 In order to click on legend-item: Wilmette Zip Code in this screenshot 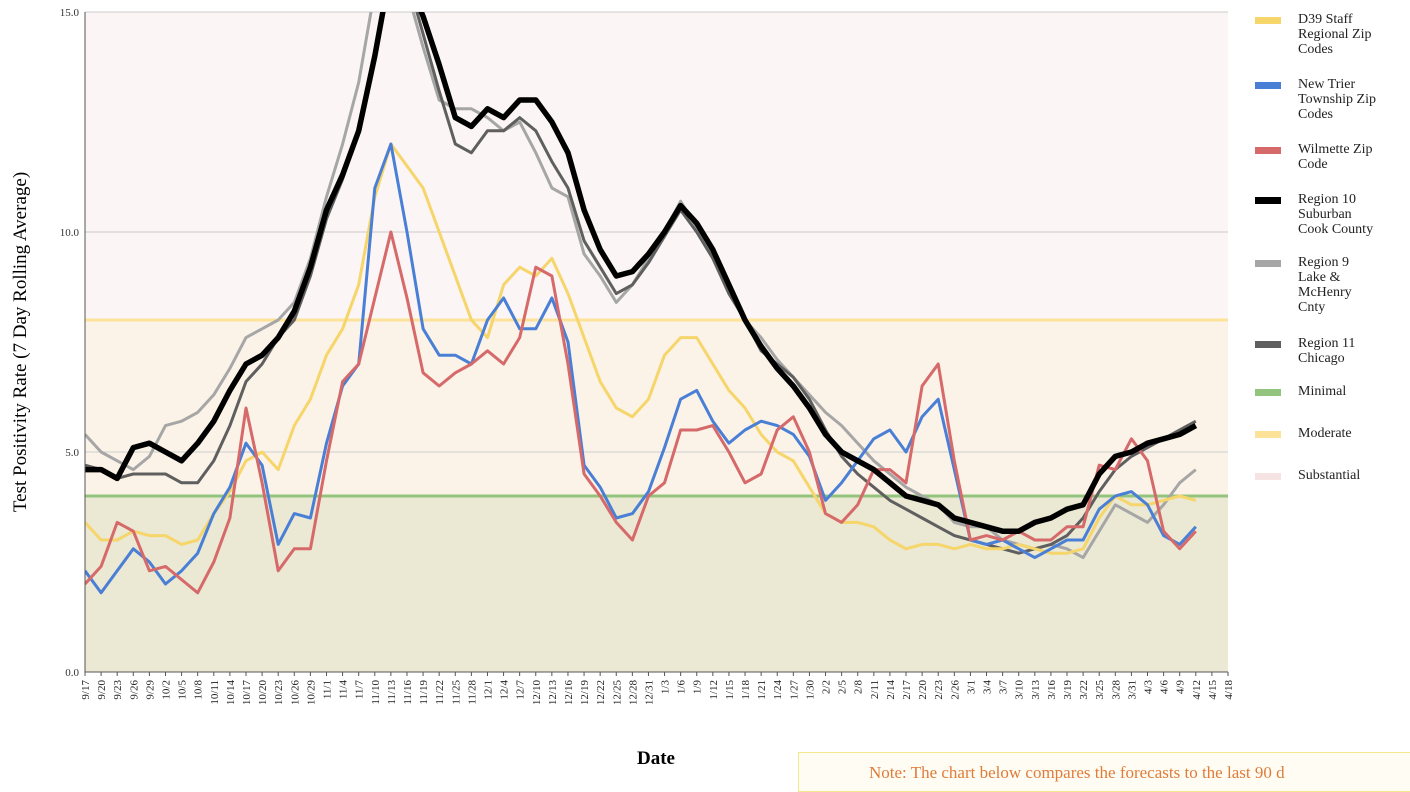, I will do `click(1317, 157)`.